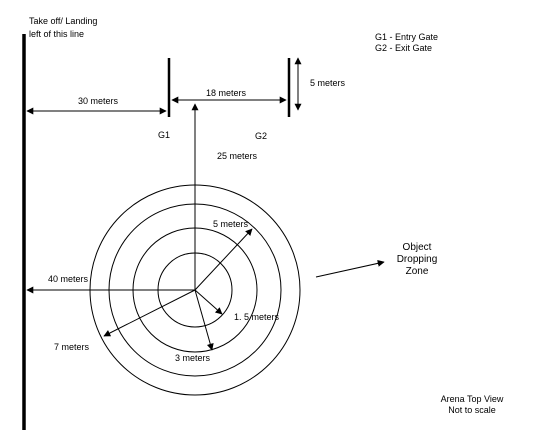 The image size is (557, 443). I want to click on radius-1-5-label: 1. 5 meters, so click(257, 317).